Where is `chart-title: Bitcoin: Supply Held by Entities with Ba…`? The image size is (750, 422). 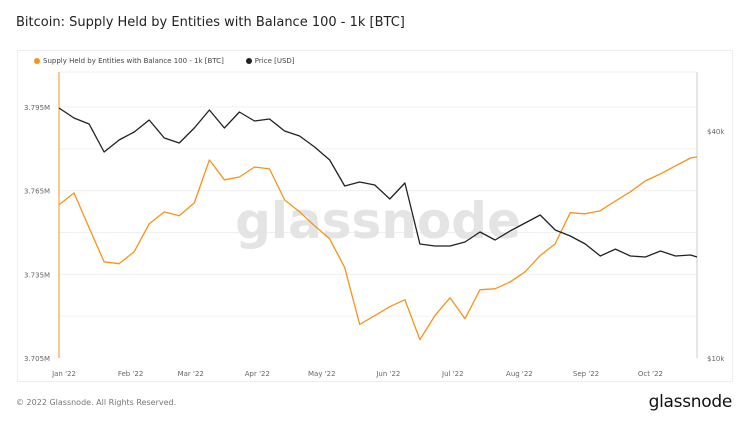
chart-title: Bitcoin: Supply Held by Entities with Ba… is located at coordinates (210, 22).